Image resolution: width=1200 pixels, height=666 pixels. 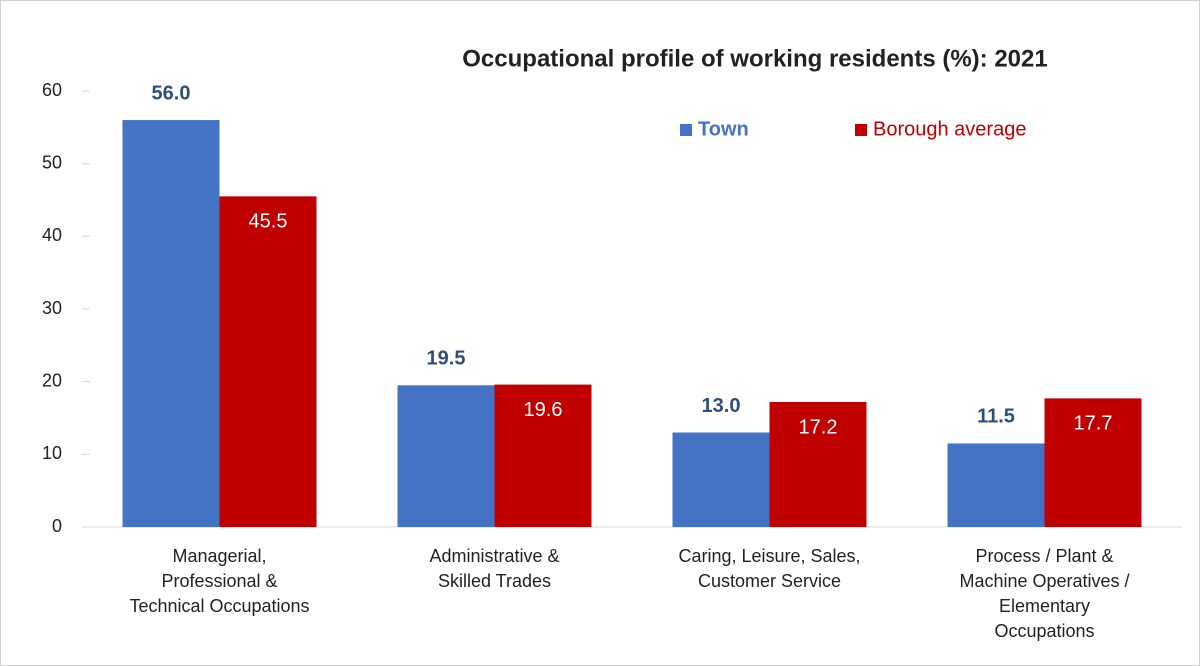 What do you see at coordinates (52, 162) in the screenshot?
I see `y-tick-label: 50` at bounding box center [52, 162].